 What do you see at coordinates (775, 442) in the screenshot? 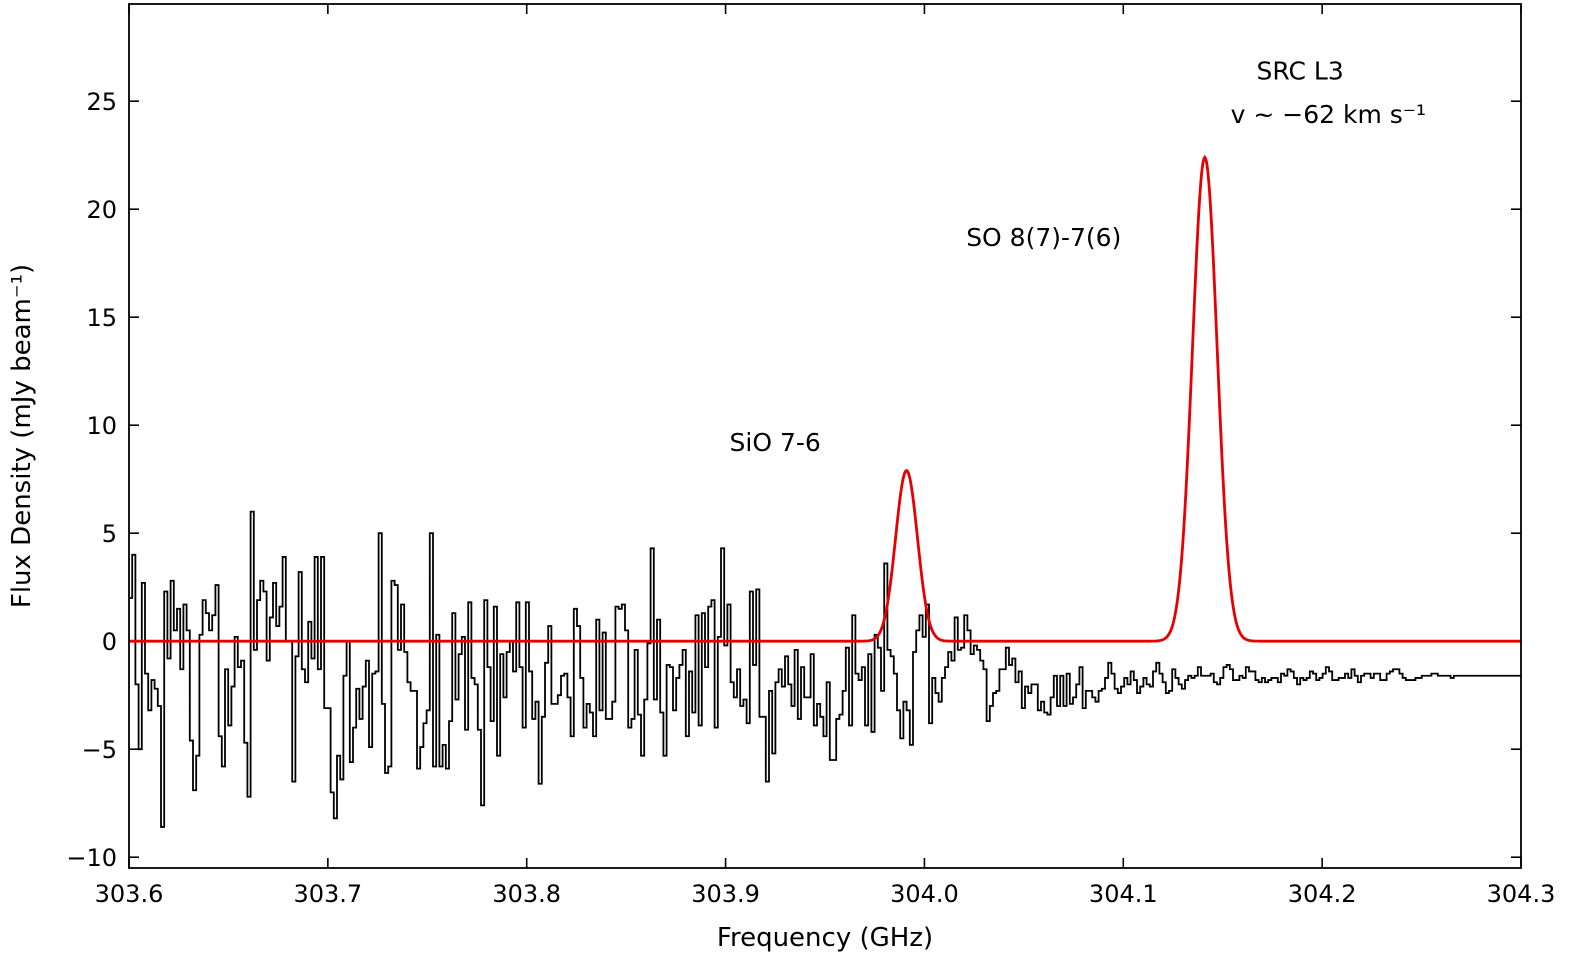
I see `annotation-sio: SiO 7-6` at bounding box center [775, 442].